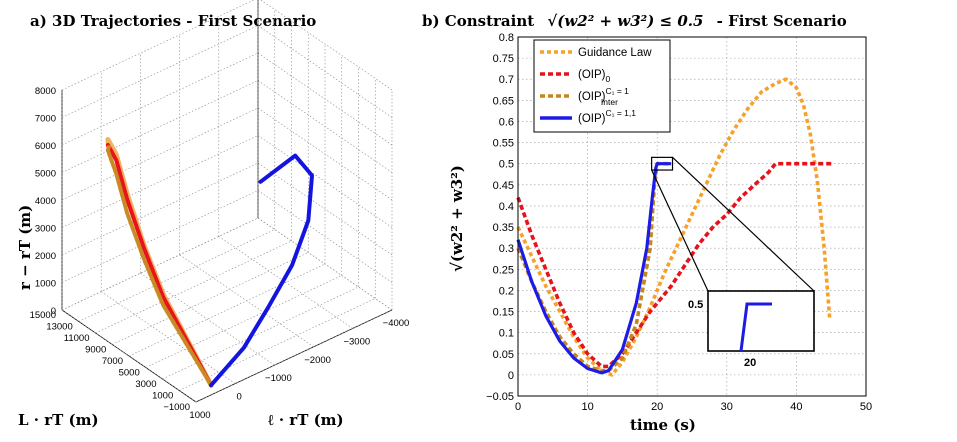  Describe the element at coordinates (506, 249) in the screenshot. I see `y-tick-label: 0.3` at that location.